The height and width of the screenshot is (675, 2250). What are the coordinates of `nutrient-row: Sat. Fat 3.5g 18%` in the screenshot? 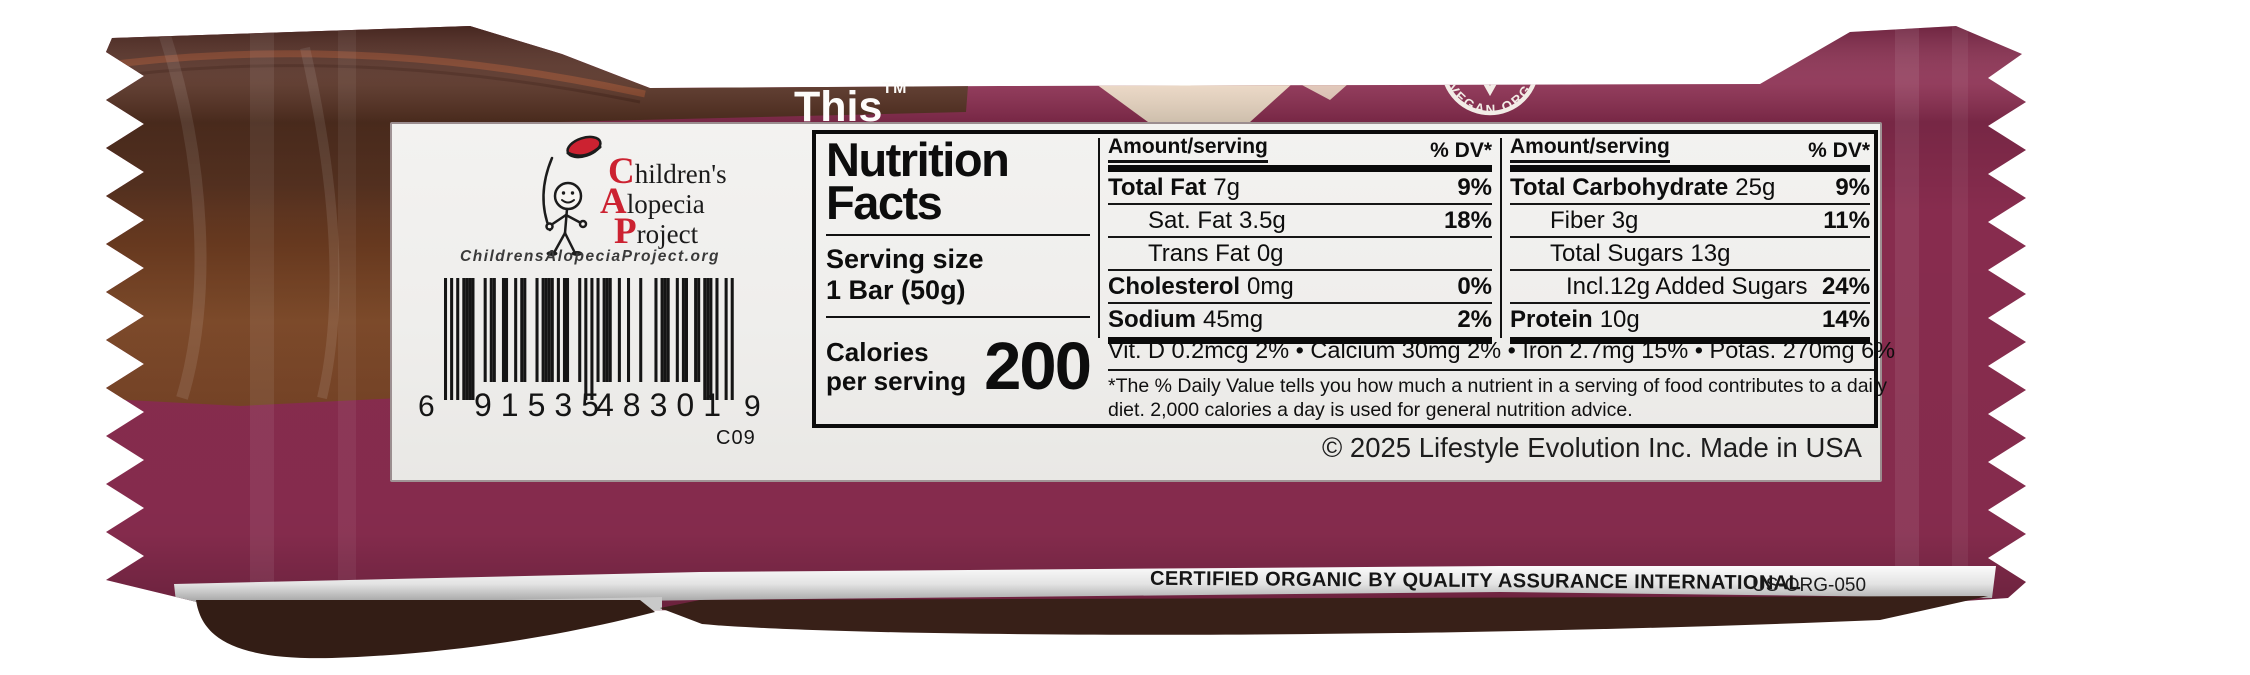 It's located at (1300, 221).